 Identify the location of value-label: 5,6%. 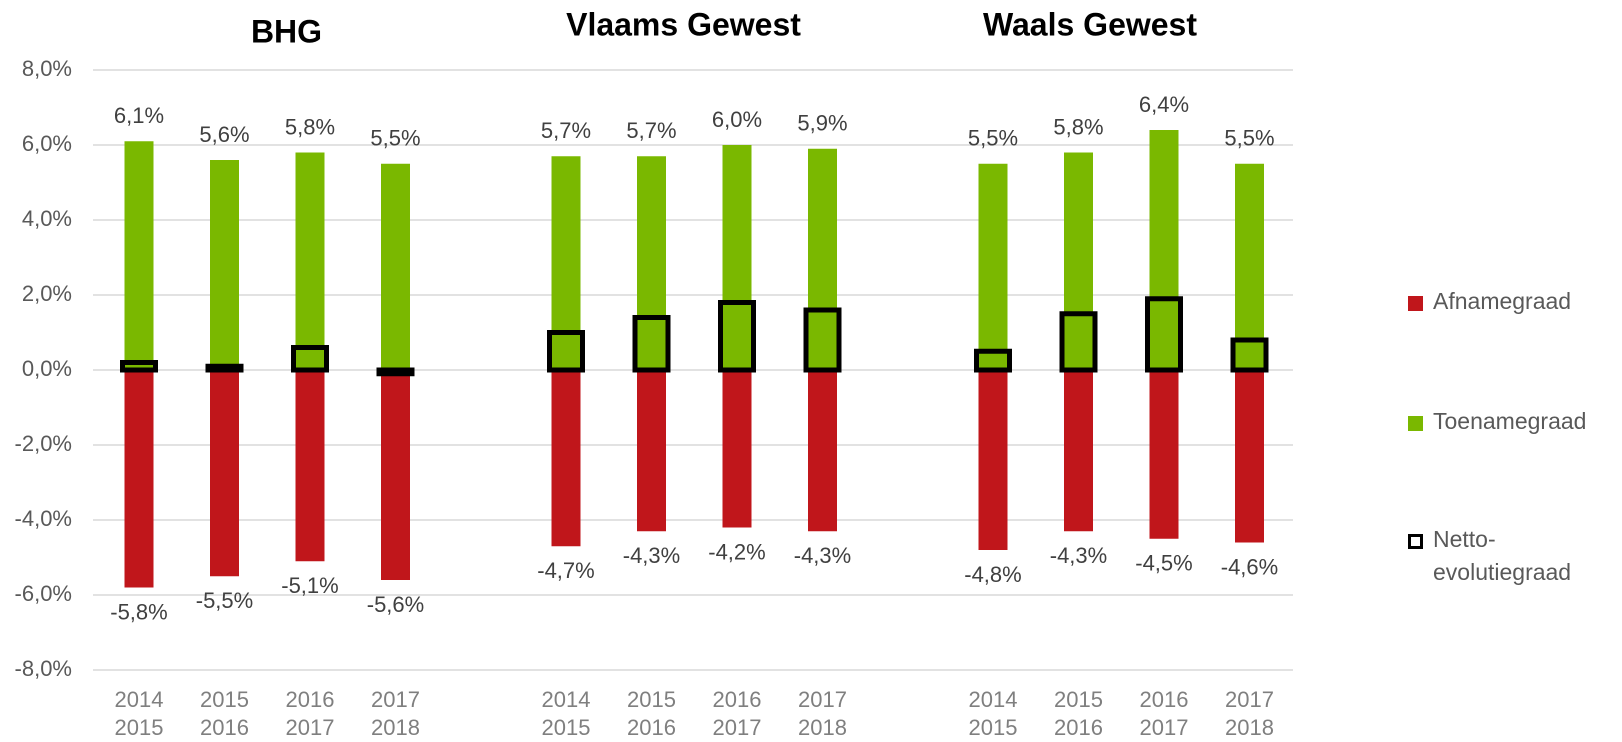
(224, 134).